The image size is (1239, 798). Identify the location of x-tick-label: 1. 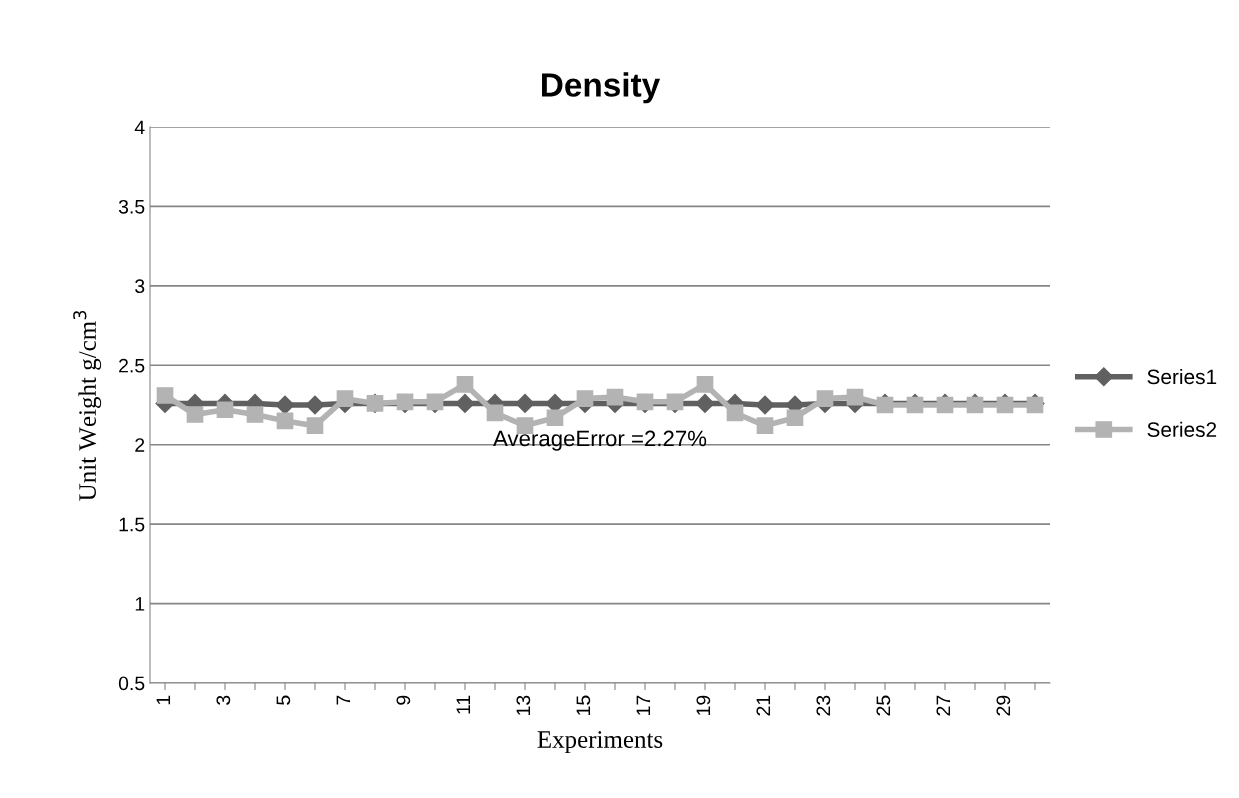
(163, 700).